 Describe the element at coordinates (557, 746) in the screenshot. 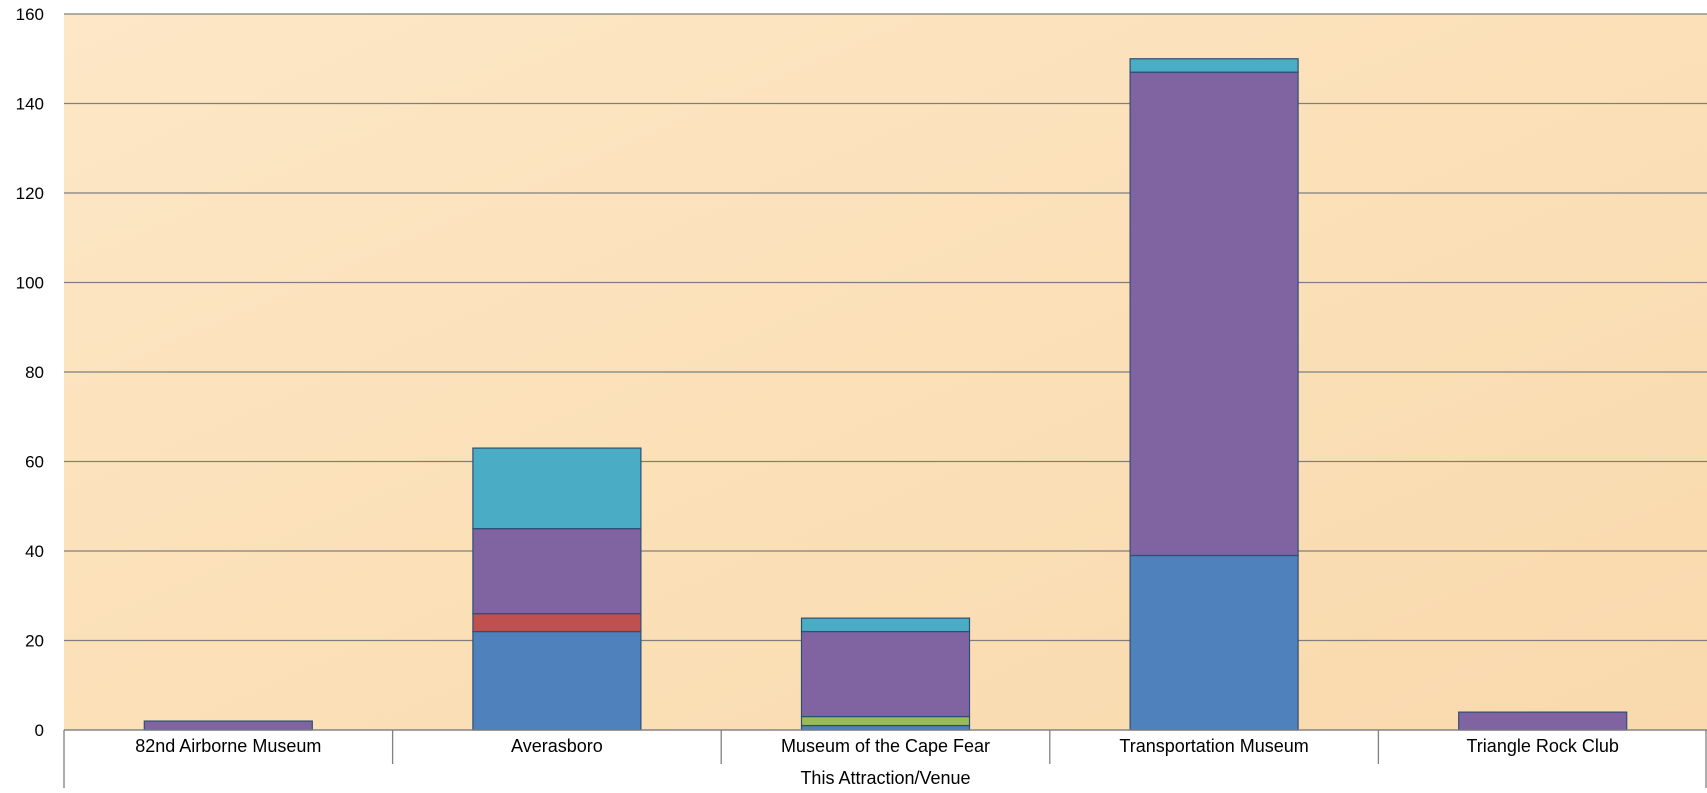

I see `x-tick-label: Averasboro` at that location.